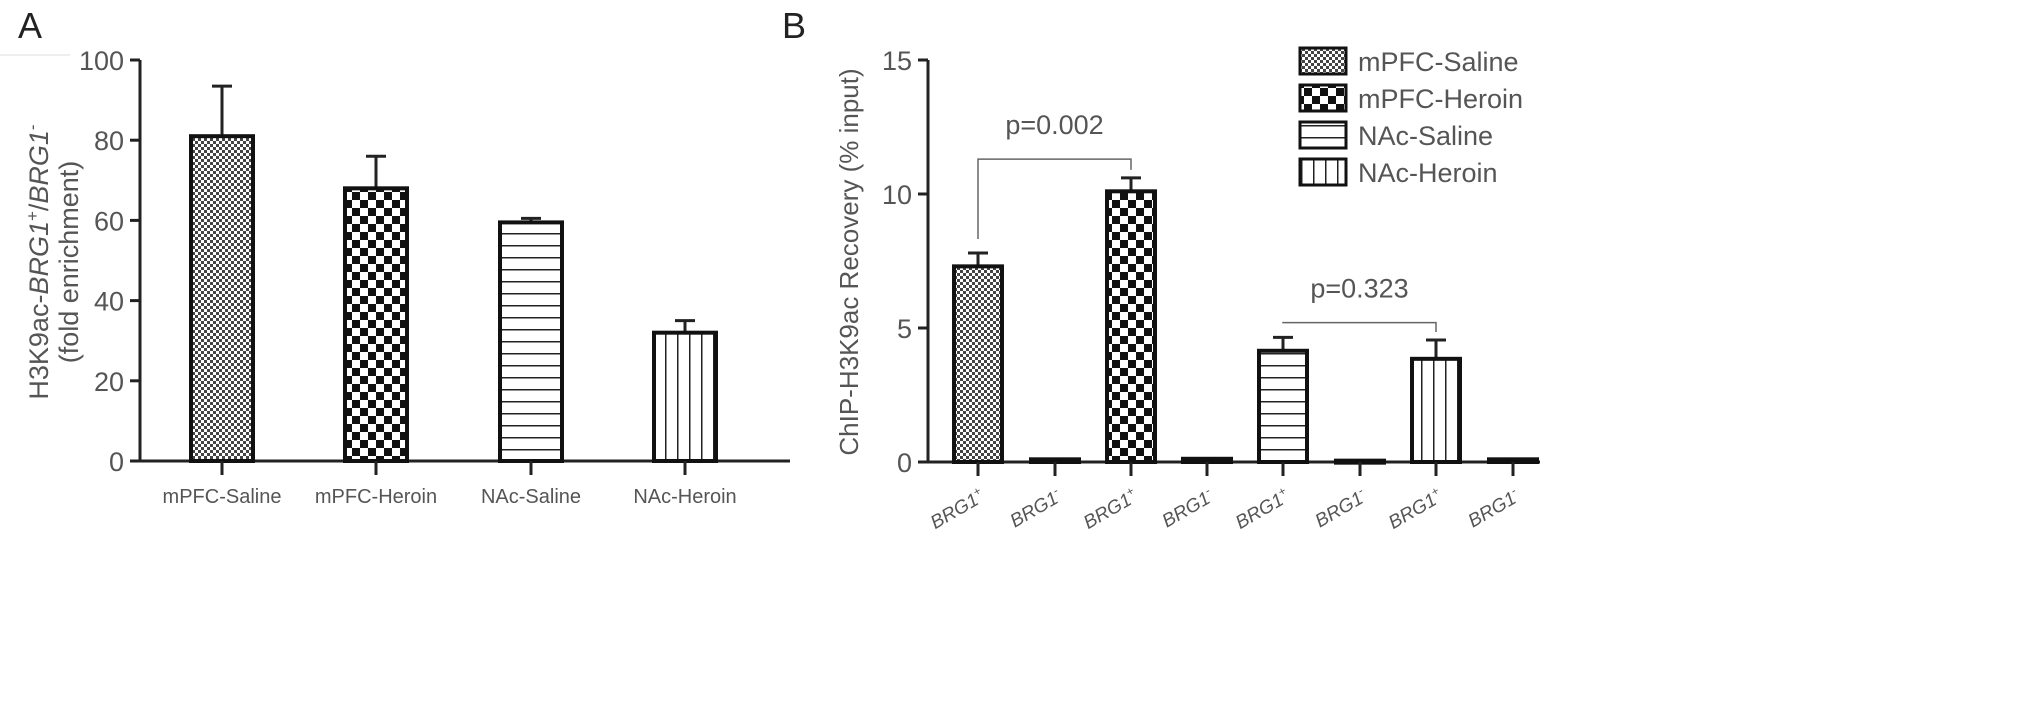  Describe the element at coordinates (222, 497) in the screenshot. I see `x-tick-label: mPFC-Saline` at that location.